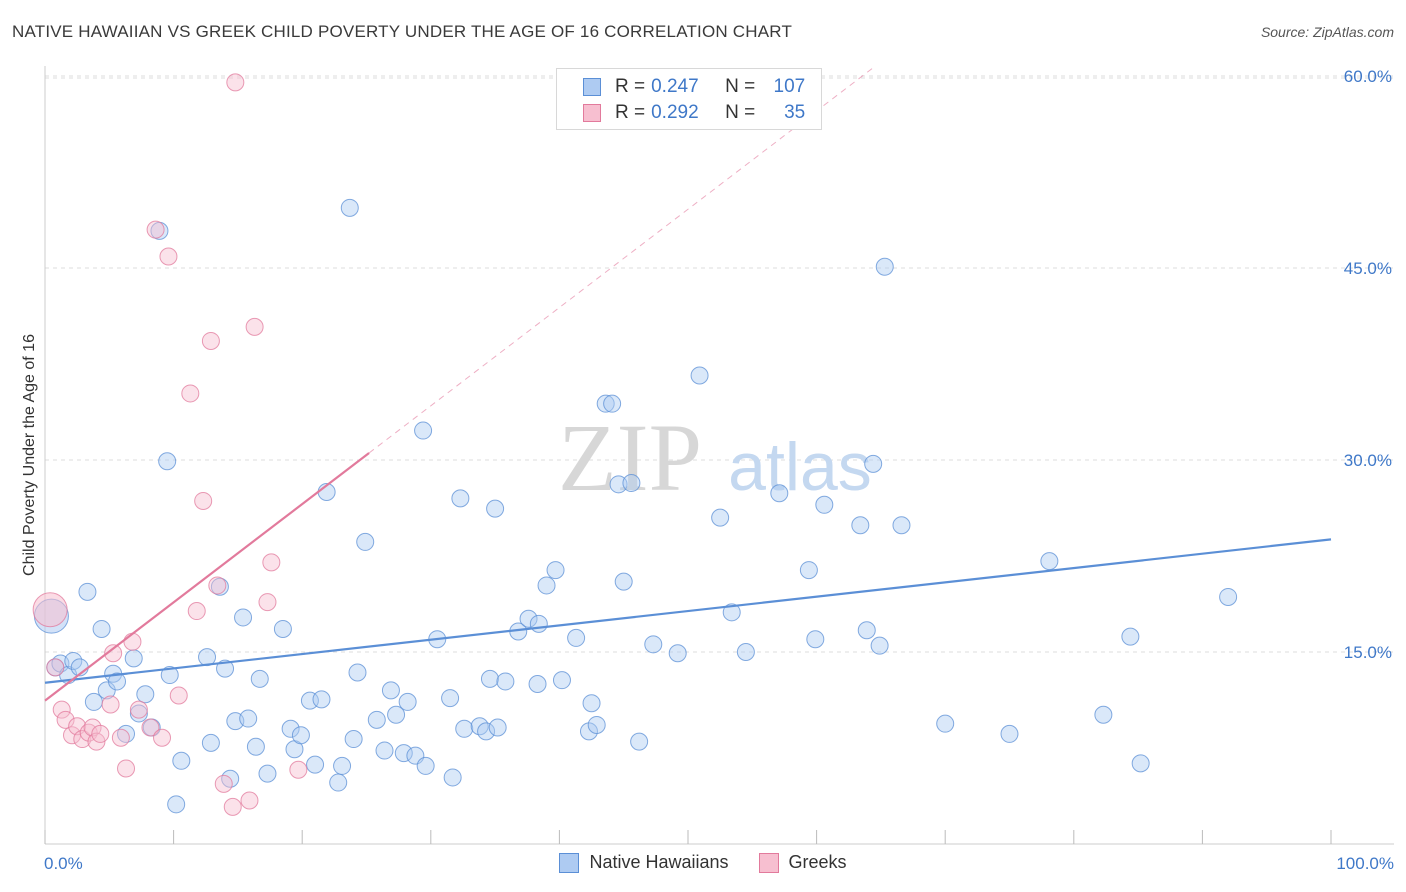  I want to click on legend-item-native-hawaiians: Native Hawaiians, so click(644, 862).